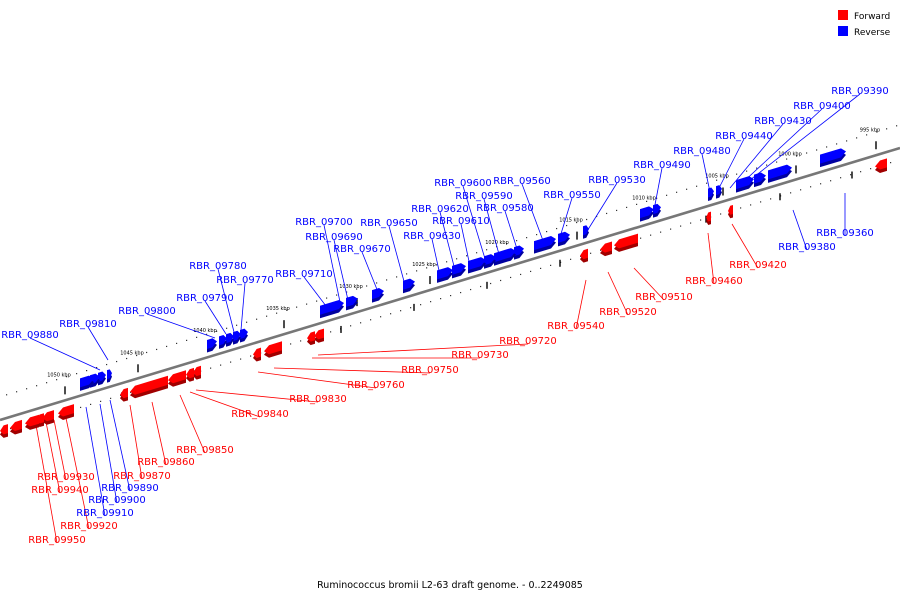 Image resolution: width=900 pixels, height=600 pixels. Describe the element at coordinates (432, 236) in the screenshot. I see `gene-label: RBR_09630` at that location.